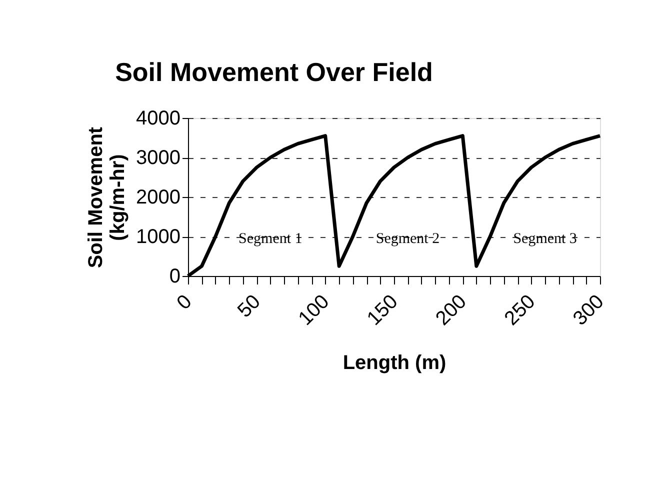 Image resolution: width=652 pixels, height=503 pixels. What do you see at coordinates (184, 302) in the screenshot?
I see `x-tick-label: 0` at bounding box center [184, 302].